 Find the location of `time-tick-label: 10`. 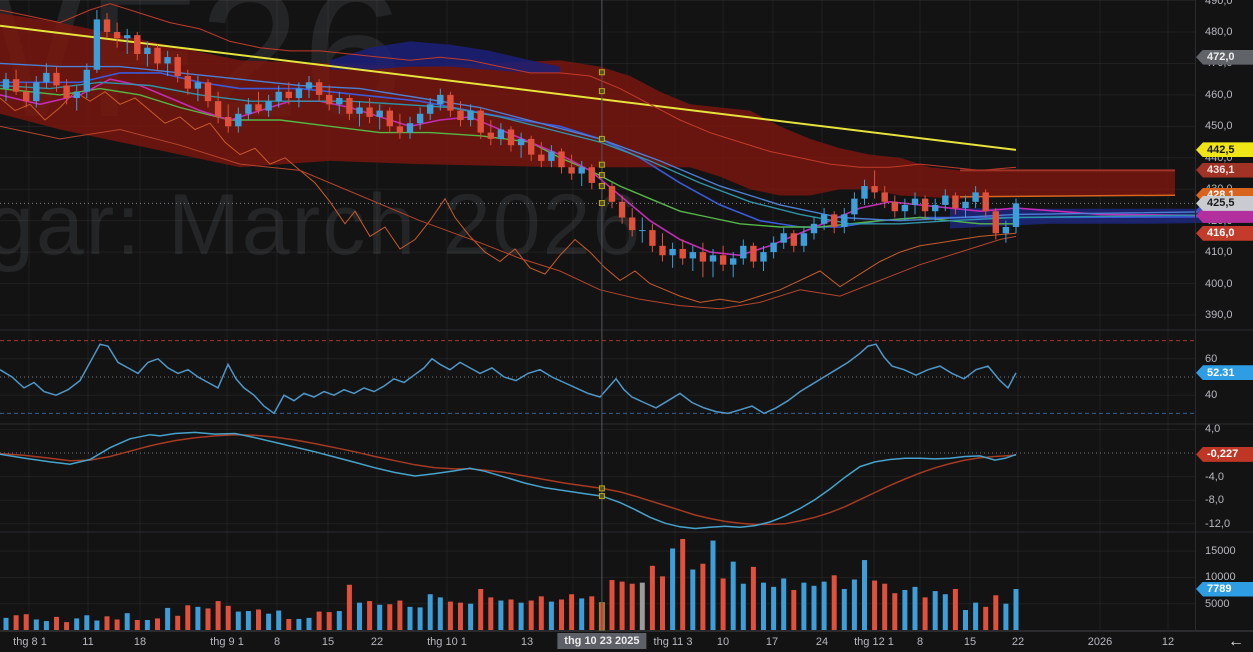

time-tick-label: 10 is located at coordinates (723, 642).